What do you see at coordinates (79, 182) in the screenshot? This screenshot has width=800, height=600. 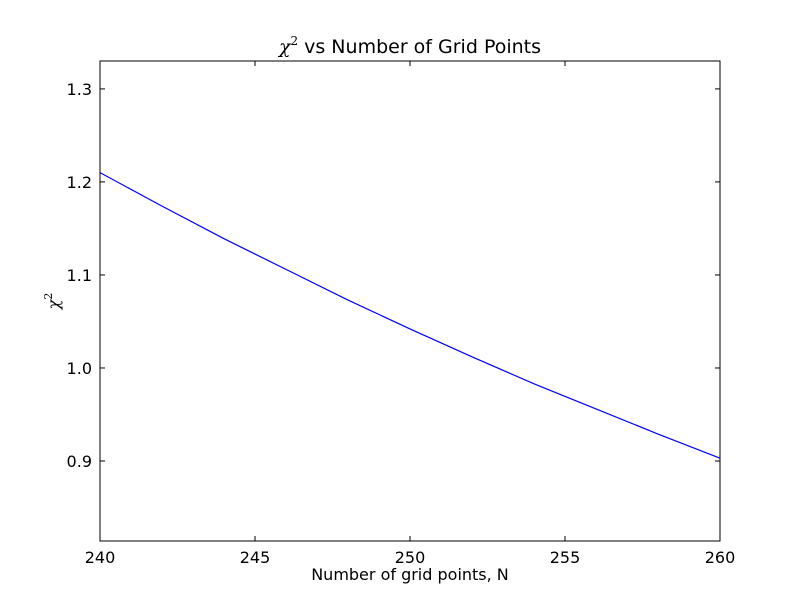 I see `y-tick-label: 1.2` at bounding box center [79, 182].